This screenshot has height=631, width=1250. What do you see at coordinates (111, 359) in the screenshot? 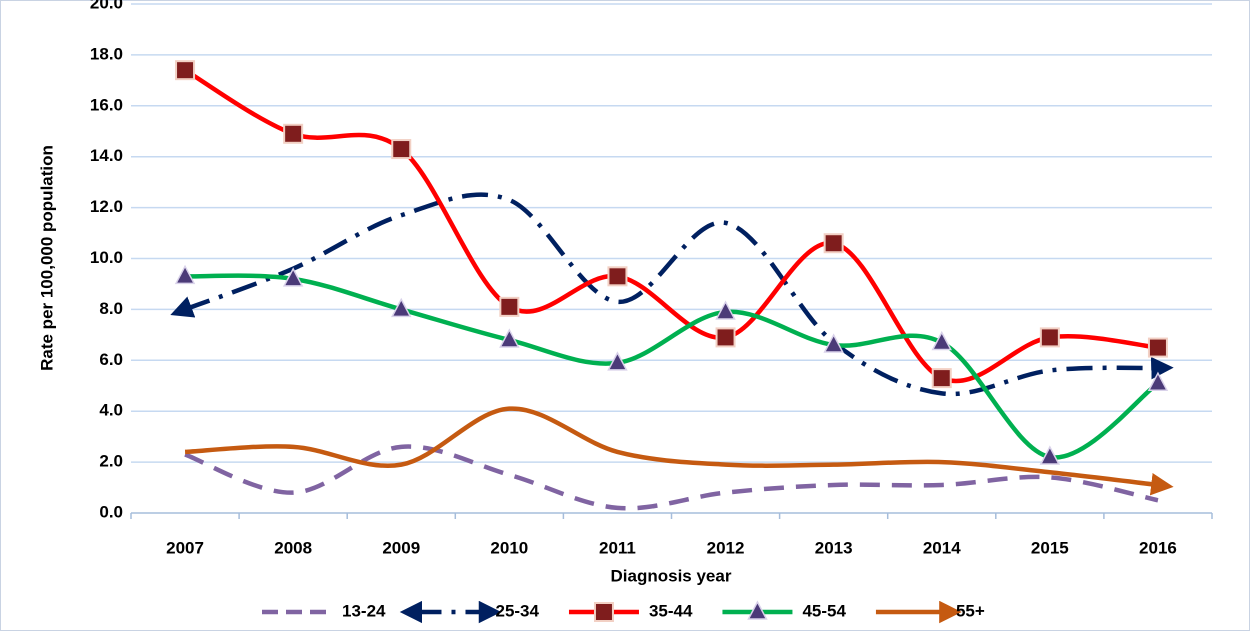
I see `y-tick-label: 6.0` at bounding box center [111, 359].